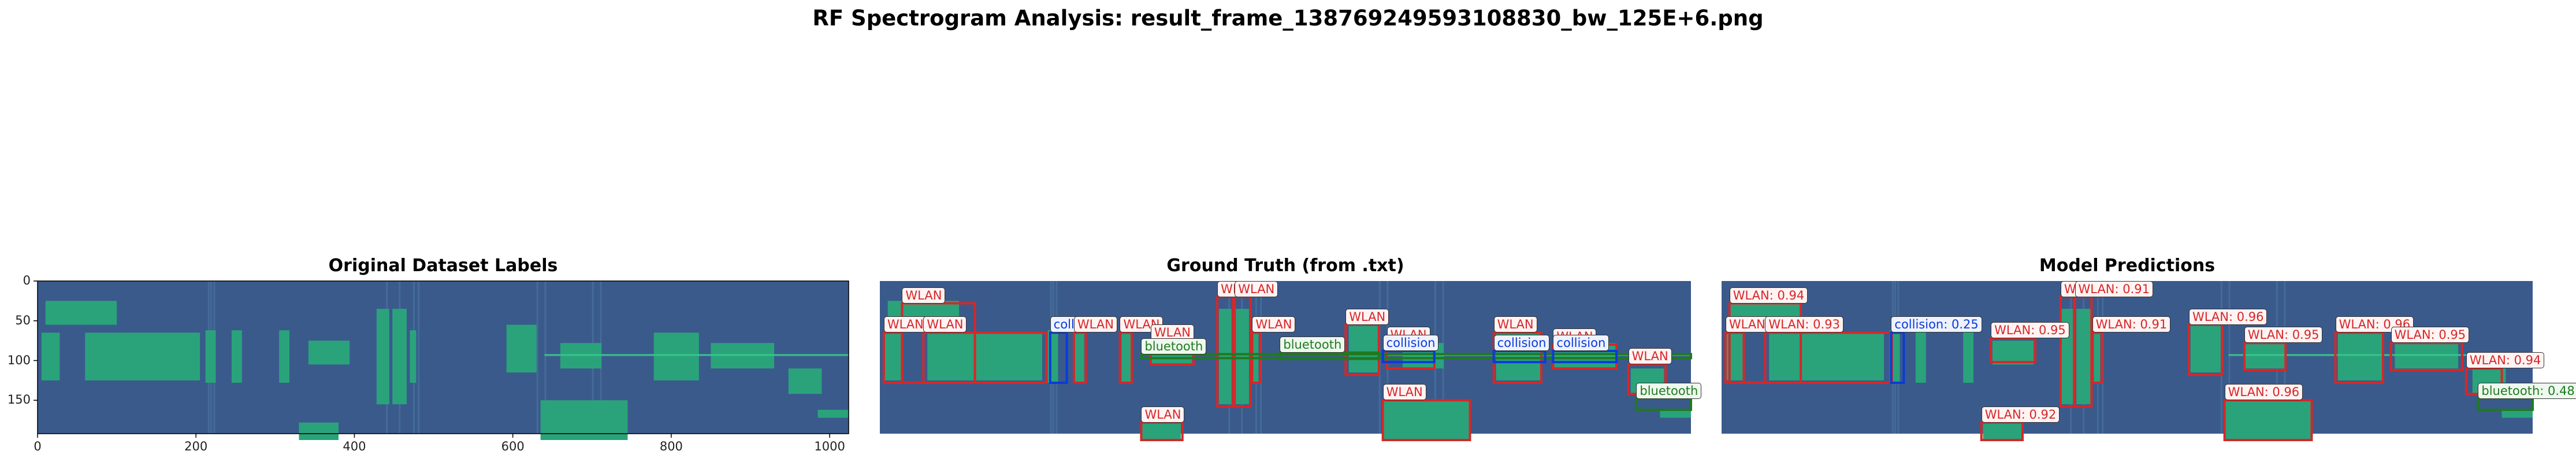  I want to click on x-tick-label: 0, so click(38, 446).